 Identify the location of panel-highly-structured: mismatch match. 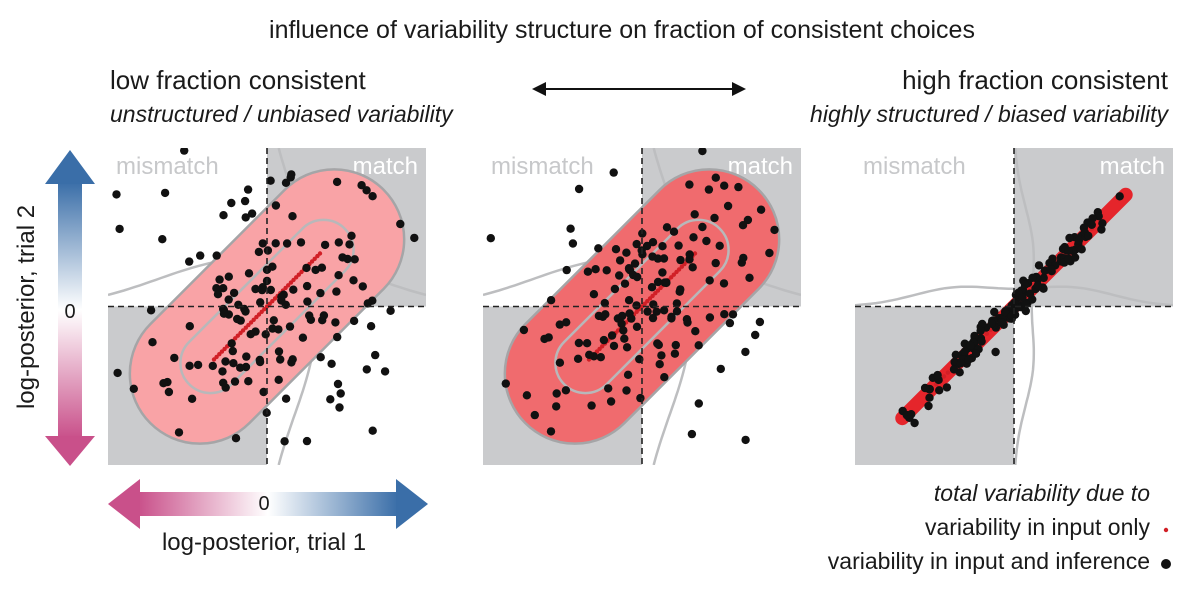
(1014, 306).